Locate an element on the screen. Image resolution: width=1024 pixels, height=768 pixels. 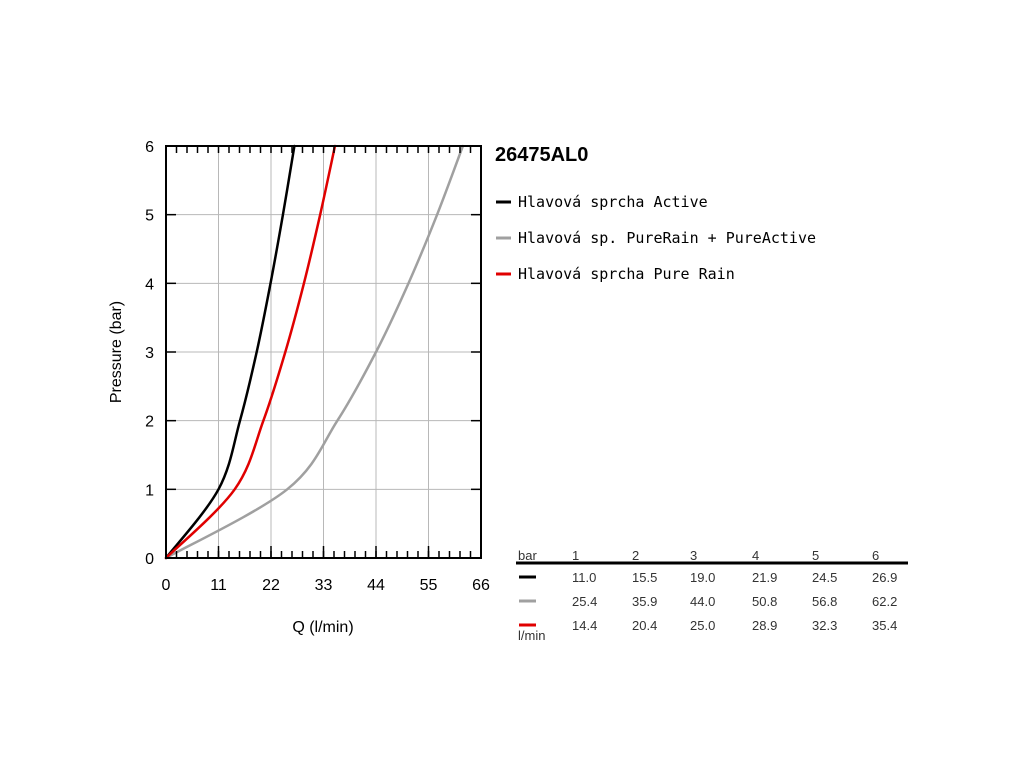
table-cell: 19.0 is located at coordinates (702, 577).